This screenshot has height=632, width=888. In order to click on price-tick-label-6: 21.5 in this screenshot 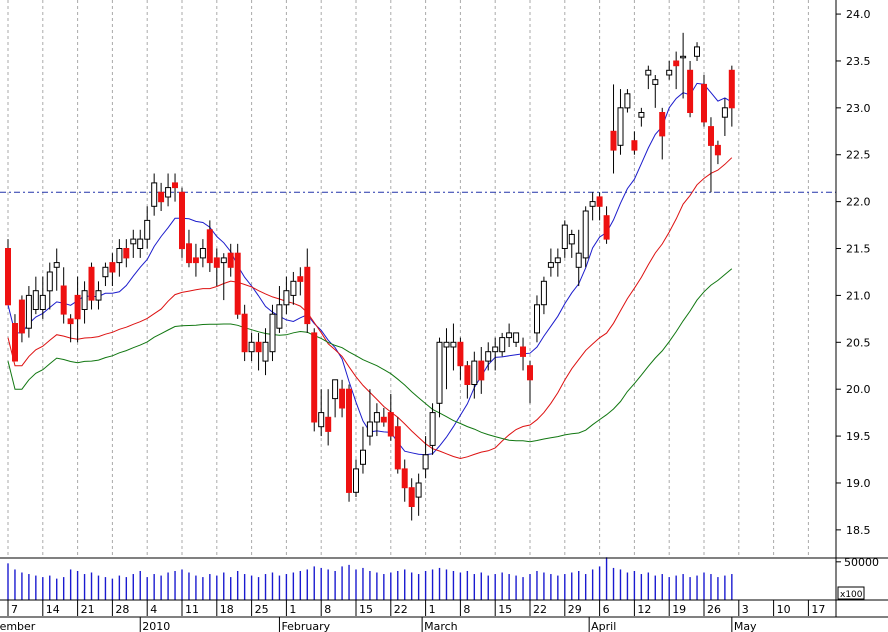, I will do `click(858, 249)`.